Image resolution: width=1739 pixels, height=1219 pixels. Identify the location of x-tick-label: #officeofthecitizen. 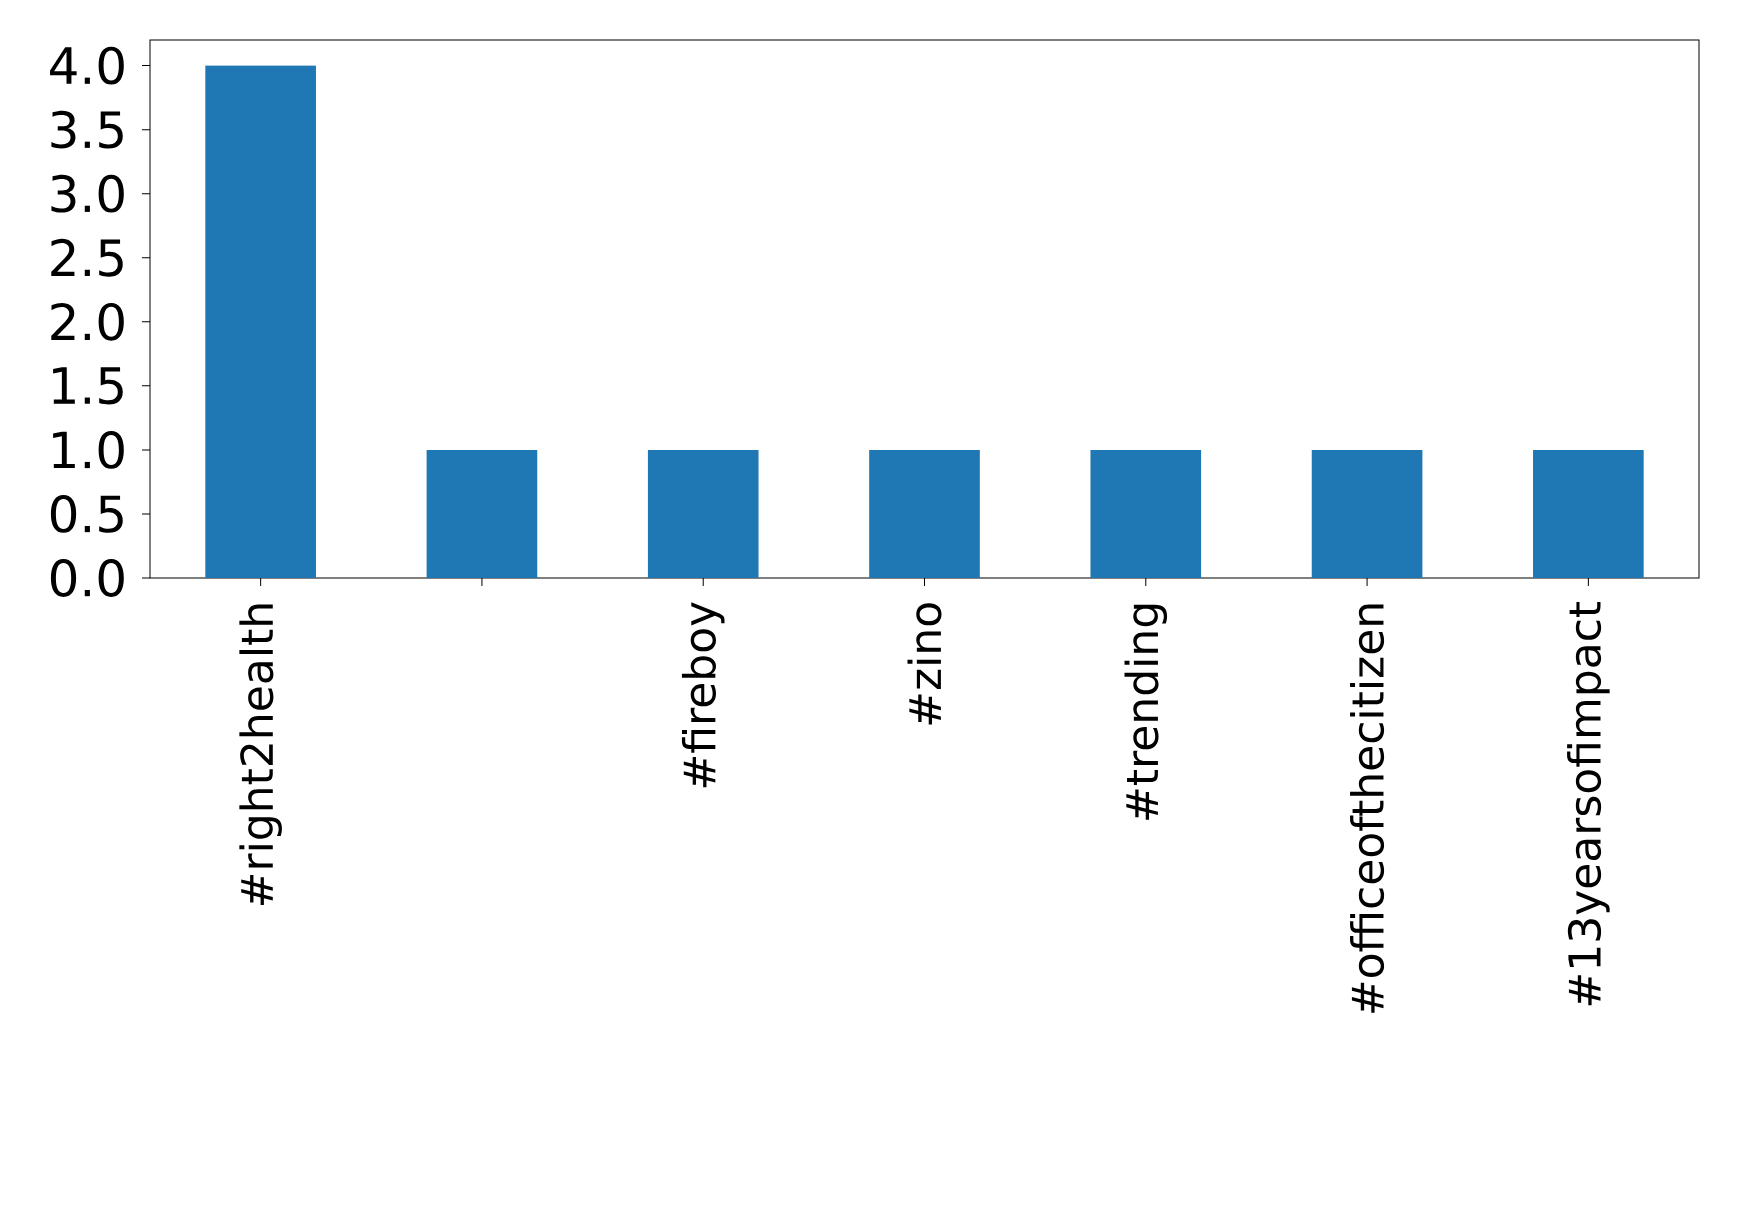
(1367, 808).